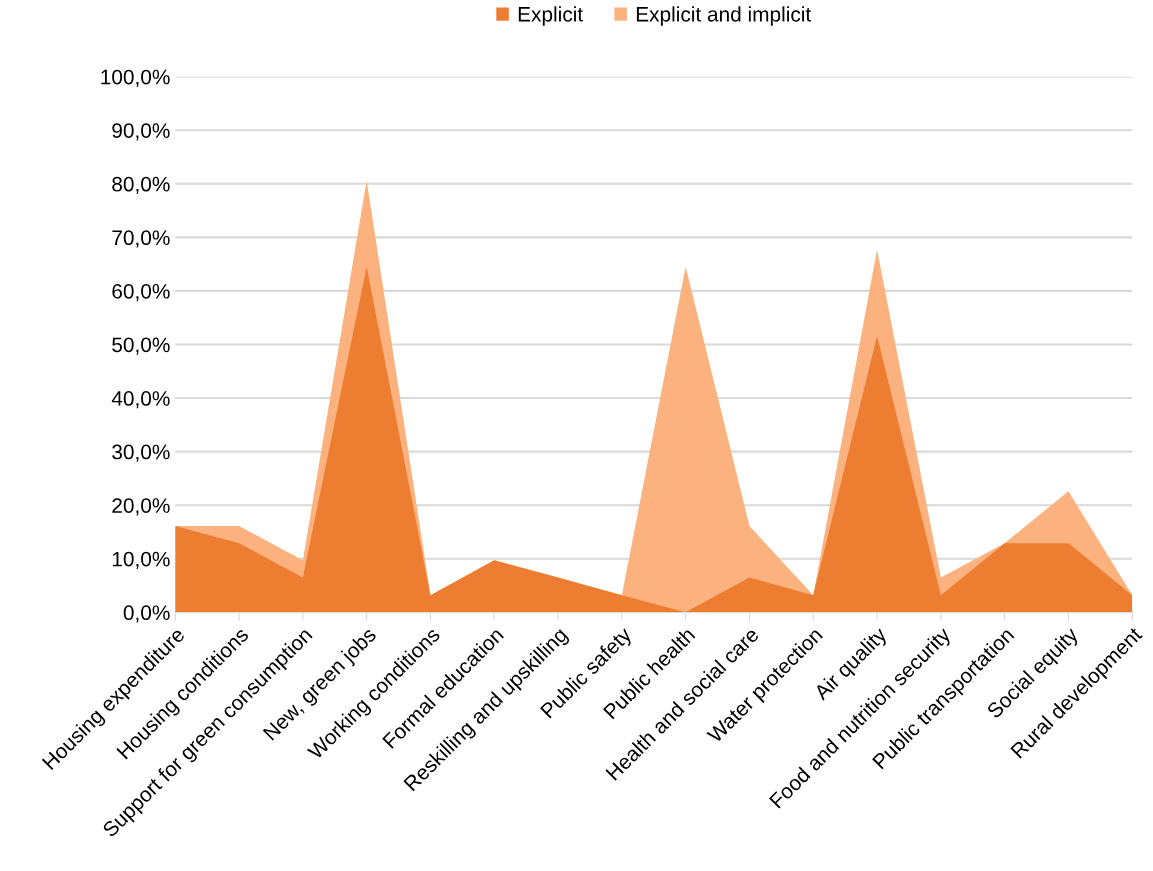 The height and width of the screenshot is (871, 1153). I want to click on y-tick-label: 80,0%, so click(141, 185).